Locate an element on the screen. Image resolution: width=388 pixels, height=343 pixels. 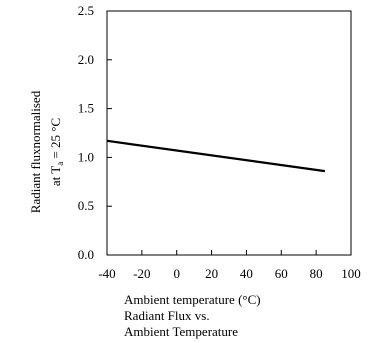
y-axis-title-line1: Radiant fluxnormalised is located at coordinates (35, 151).